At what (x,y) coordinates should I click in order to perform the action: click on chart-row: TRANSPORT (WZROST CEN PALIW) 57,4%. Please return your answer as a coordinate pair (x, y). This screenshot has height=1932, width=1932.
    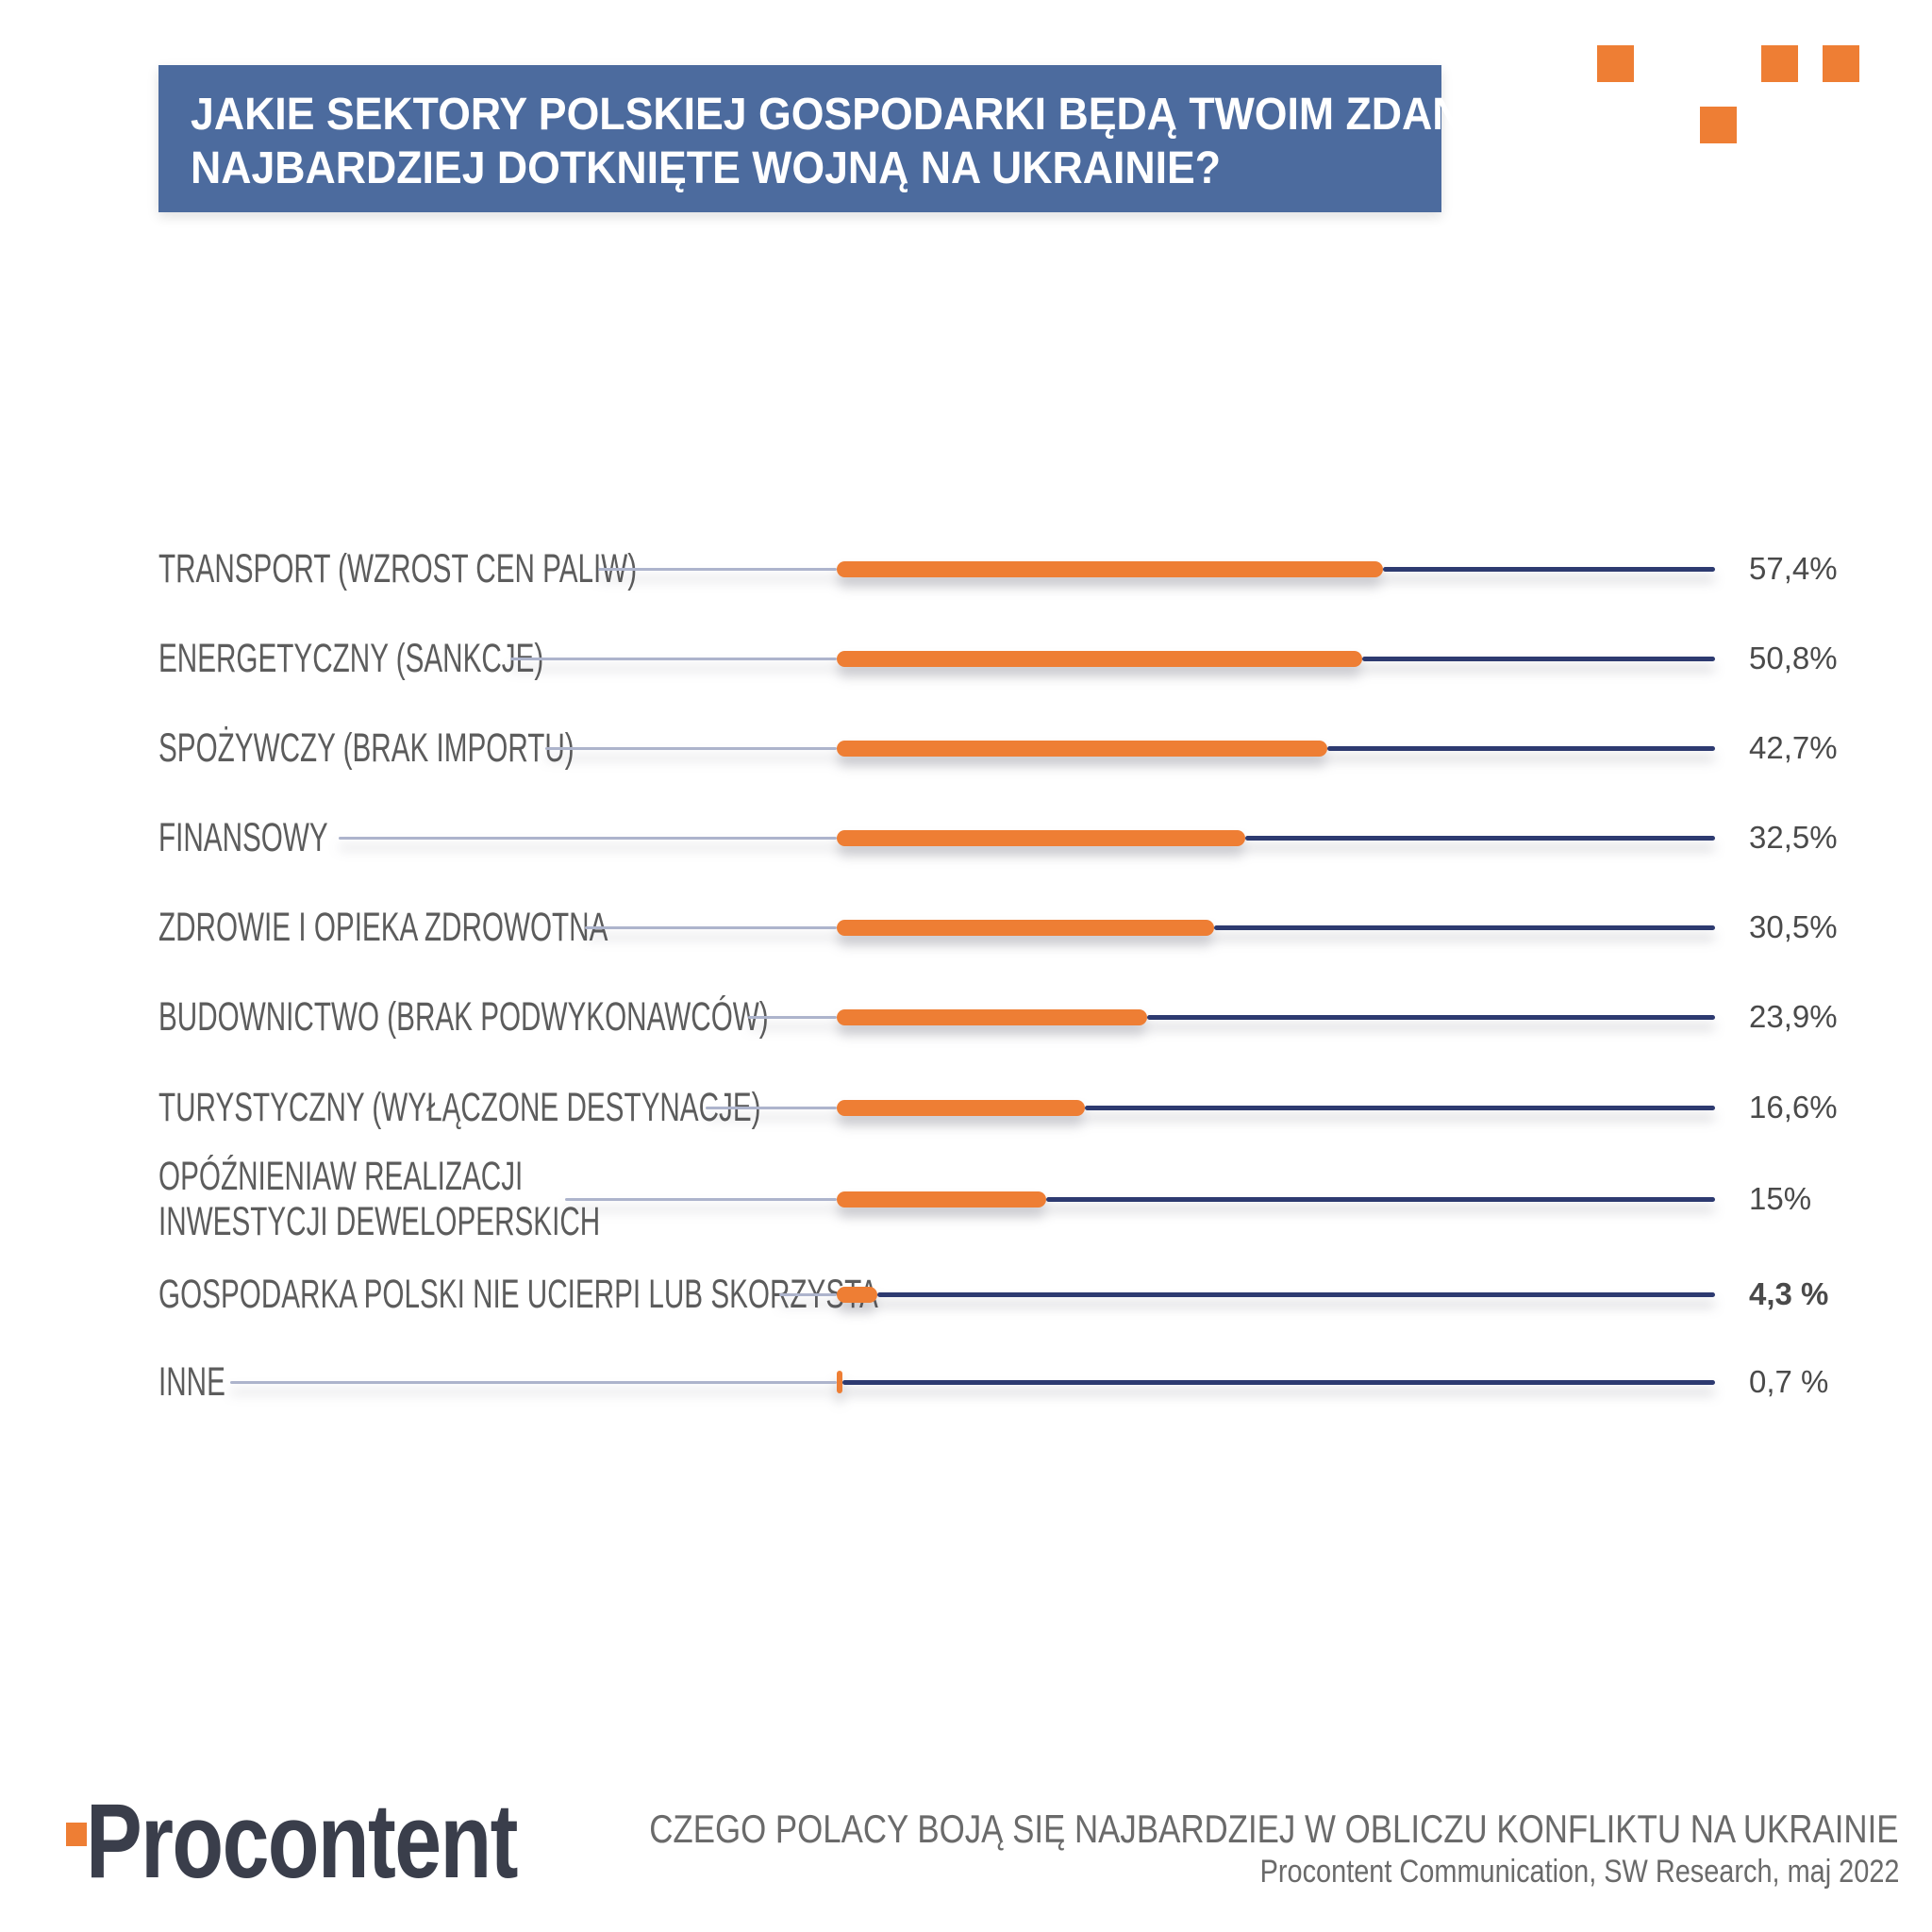
    Looking at the image, I should click on (1031, 568).